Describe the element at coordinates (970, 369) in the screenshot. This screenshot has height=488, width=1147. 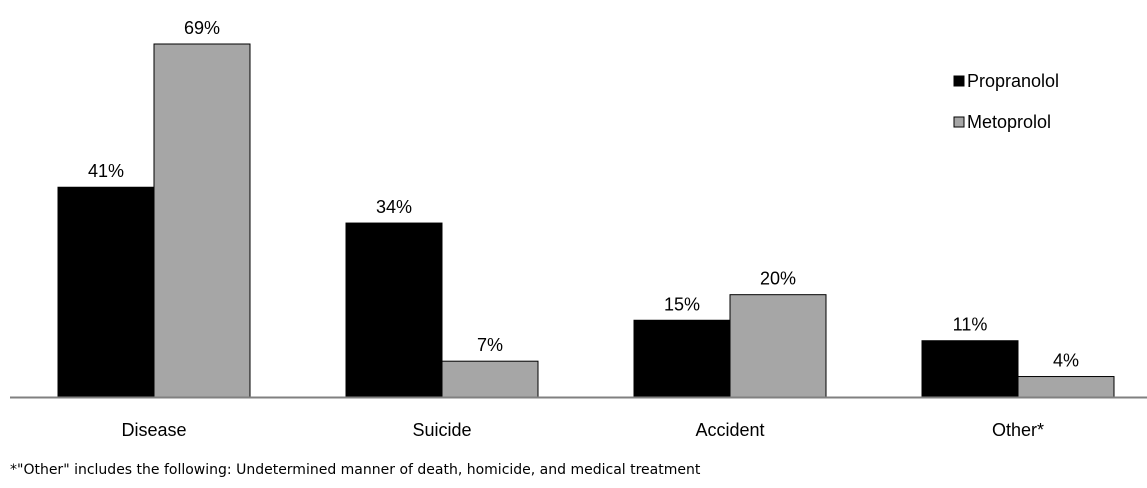
I see `bar-propranolol-other` at that location.